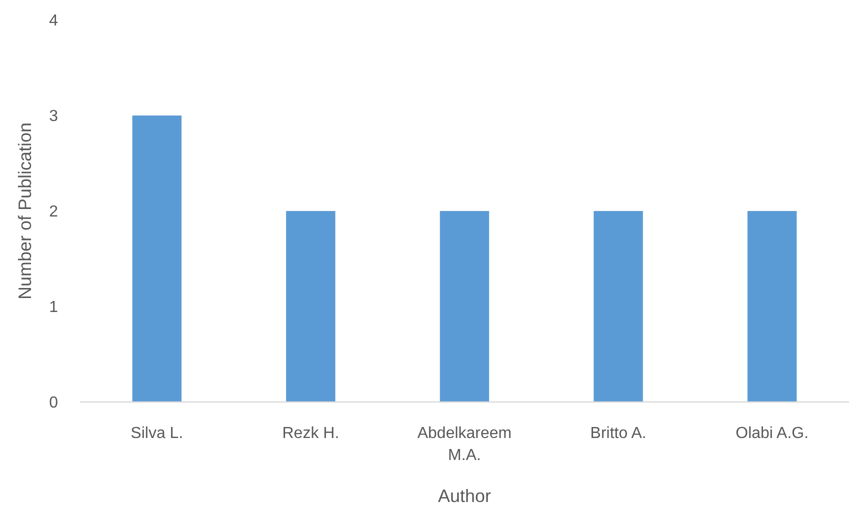 The width and height of the screenshot is (853, 508). I want to click on y-tick-label: 1, so click(53, 307).